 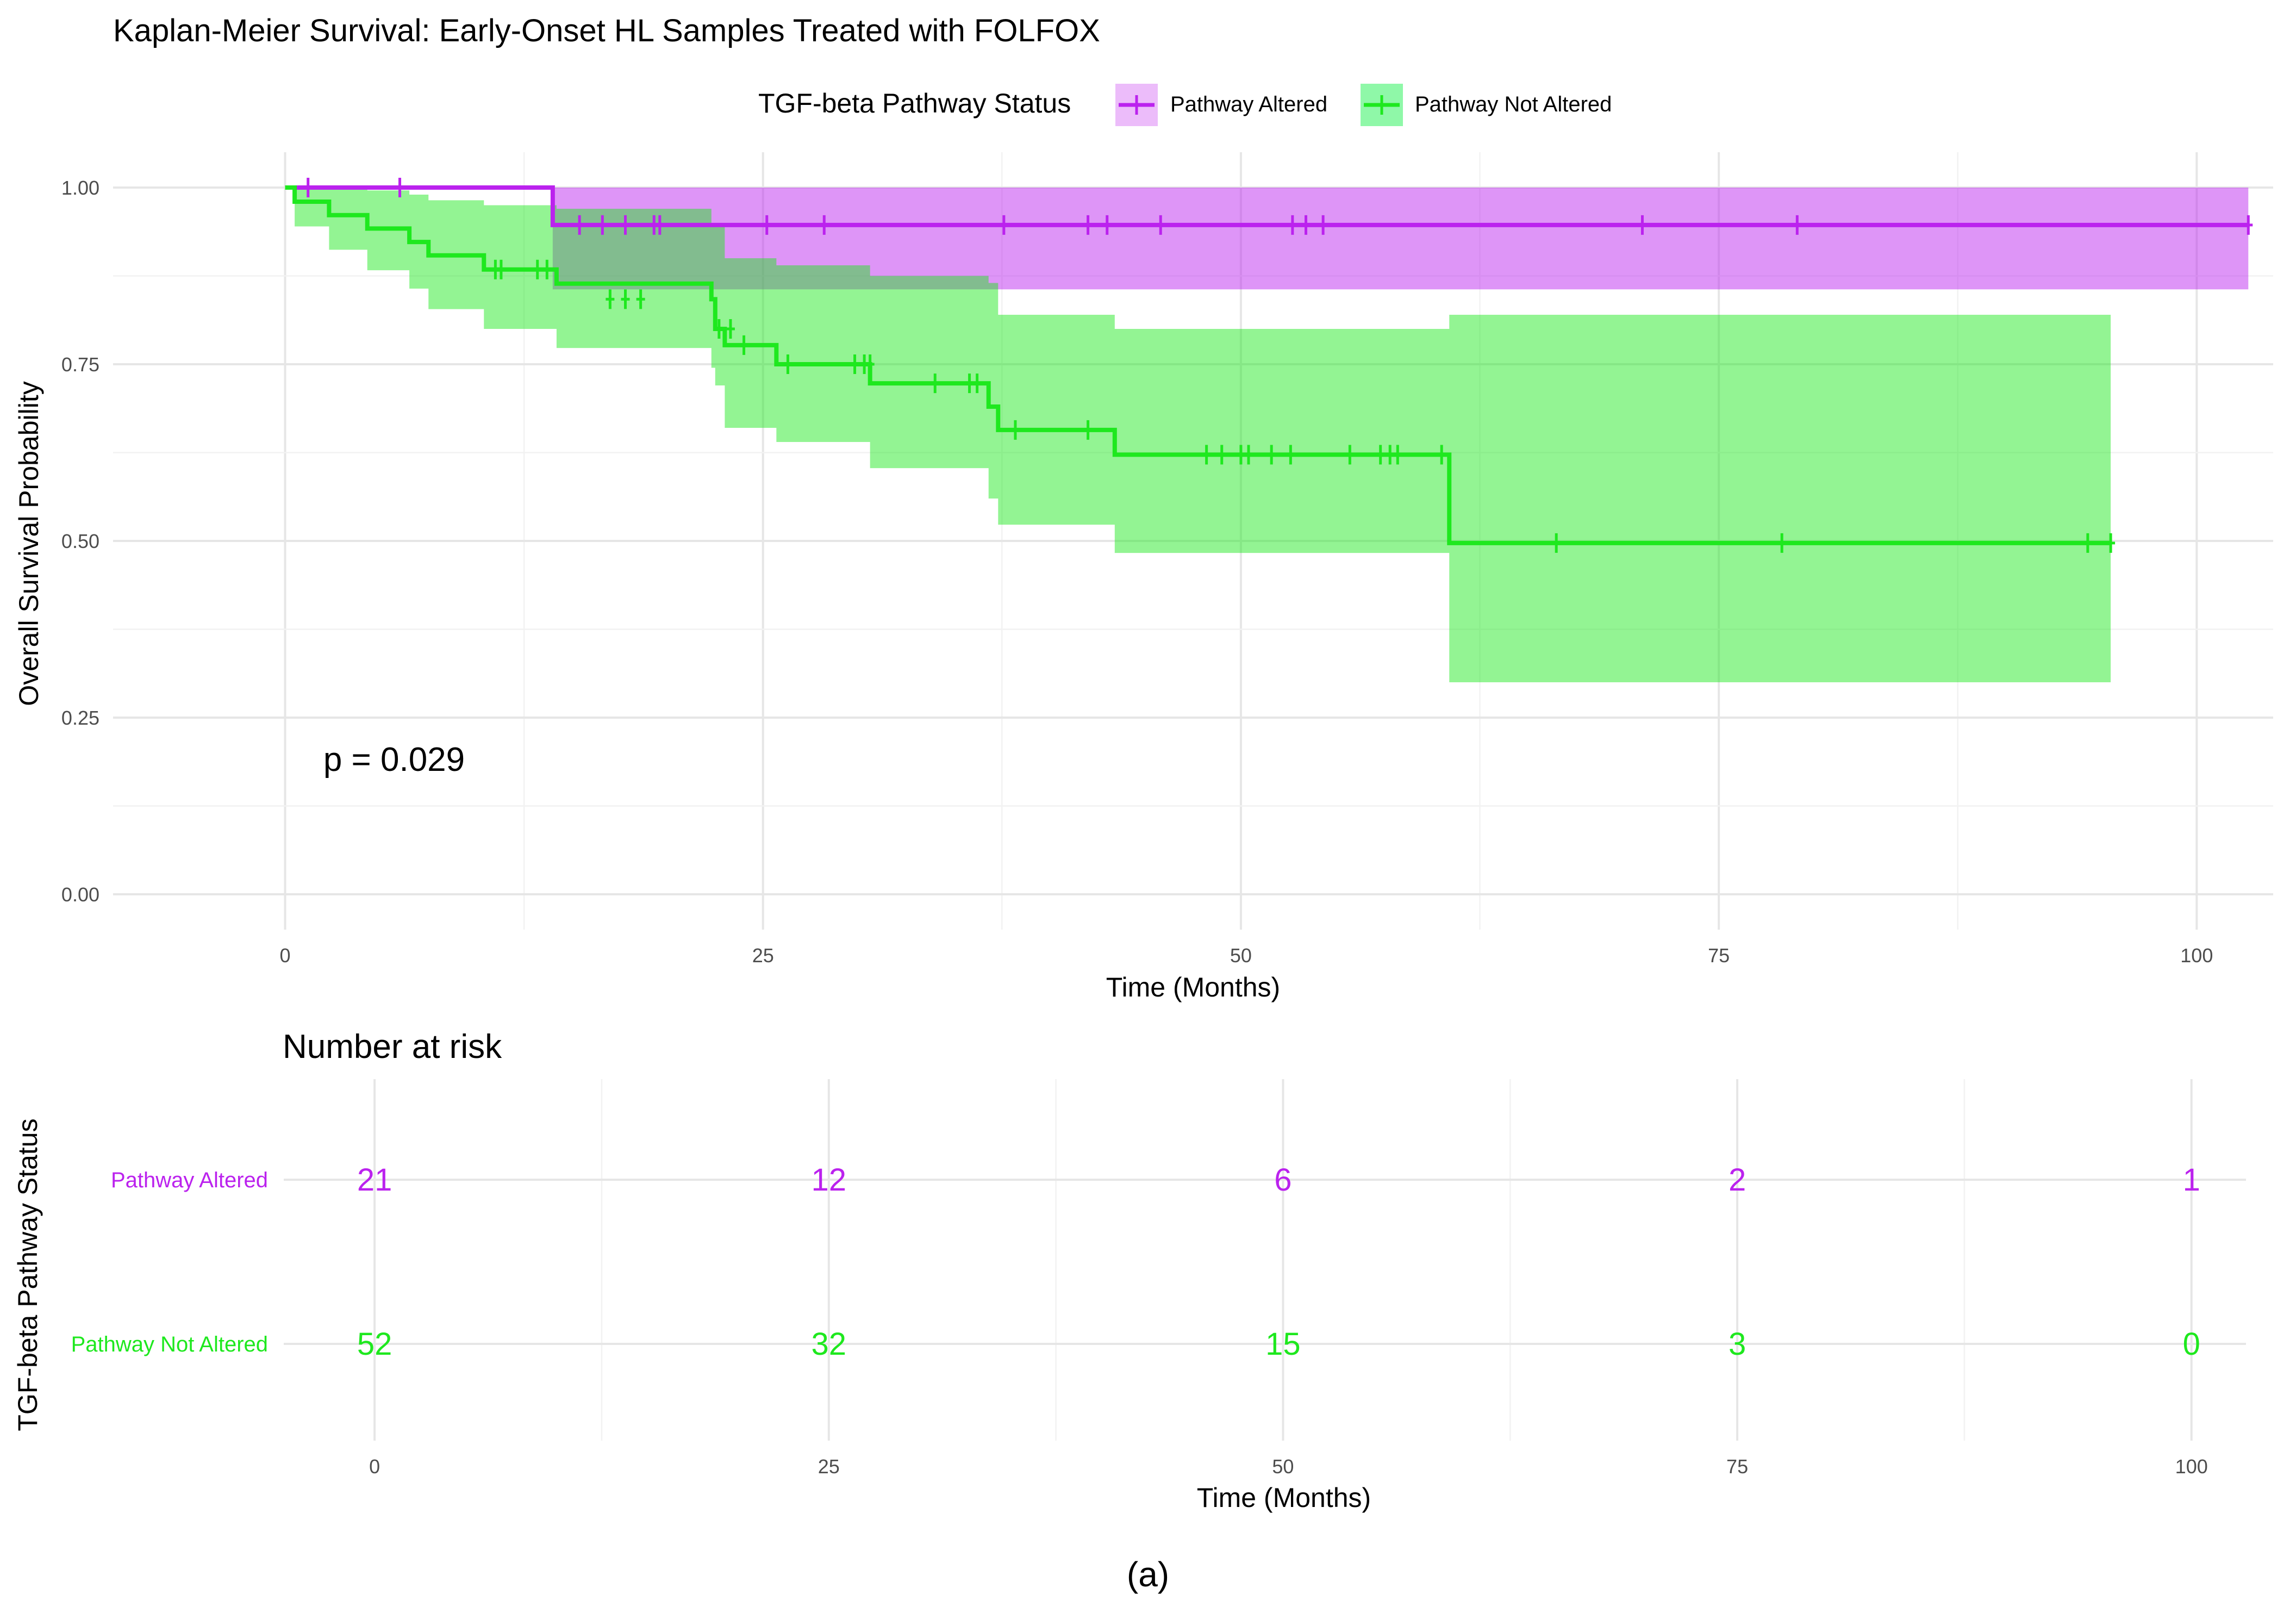 What do you see at coordinates (1284, 1498) in the screenshot?
I see `risk-table-x-axis-title: Time (Months)` at bounding box center [1284, 1498].